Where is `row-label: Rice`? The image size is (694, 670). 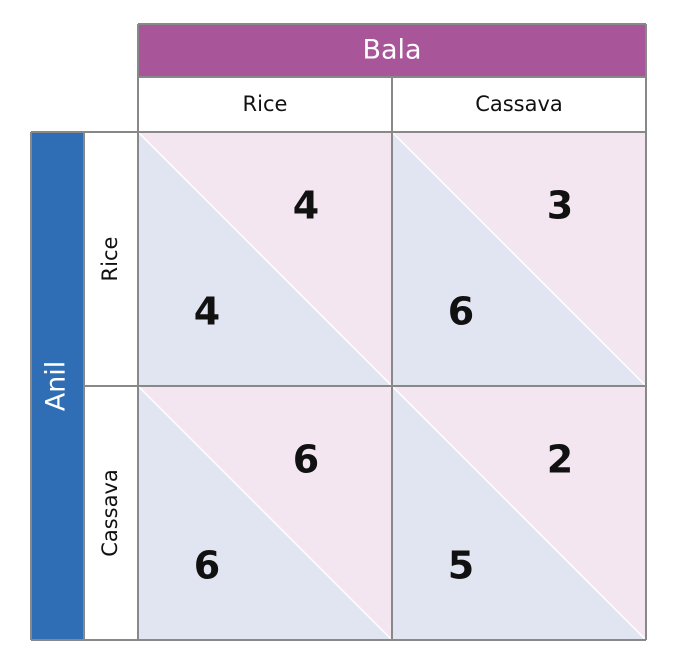
row-label: Rice is located at coordinates (110, 259).